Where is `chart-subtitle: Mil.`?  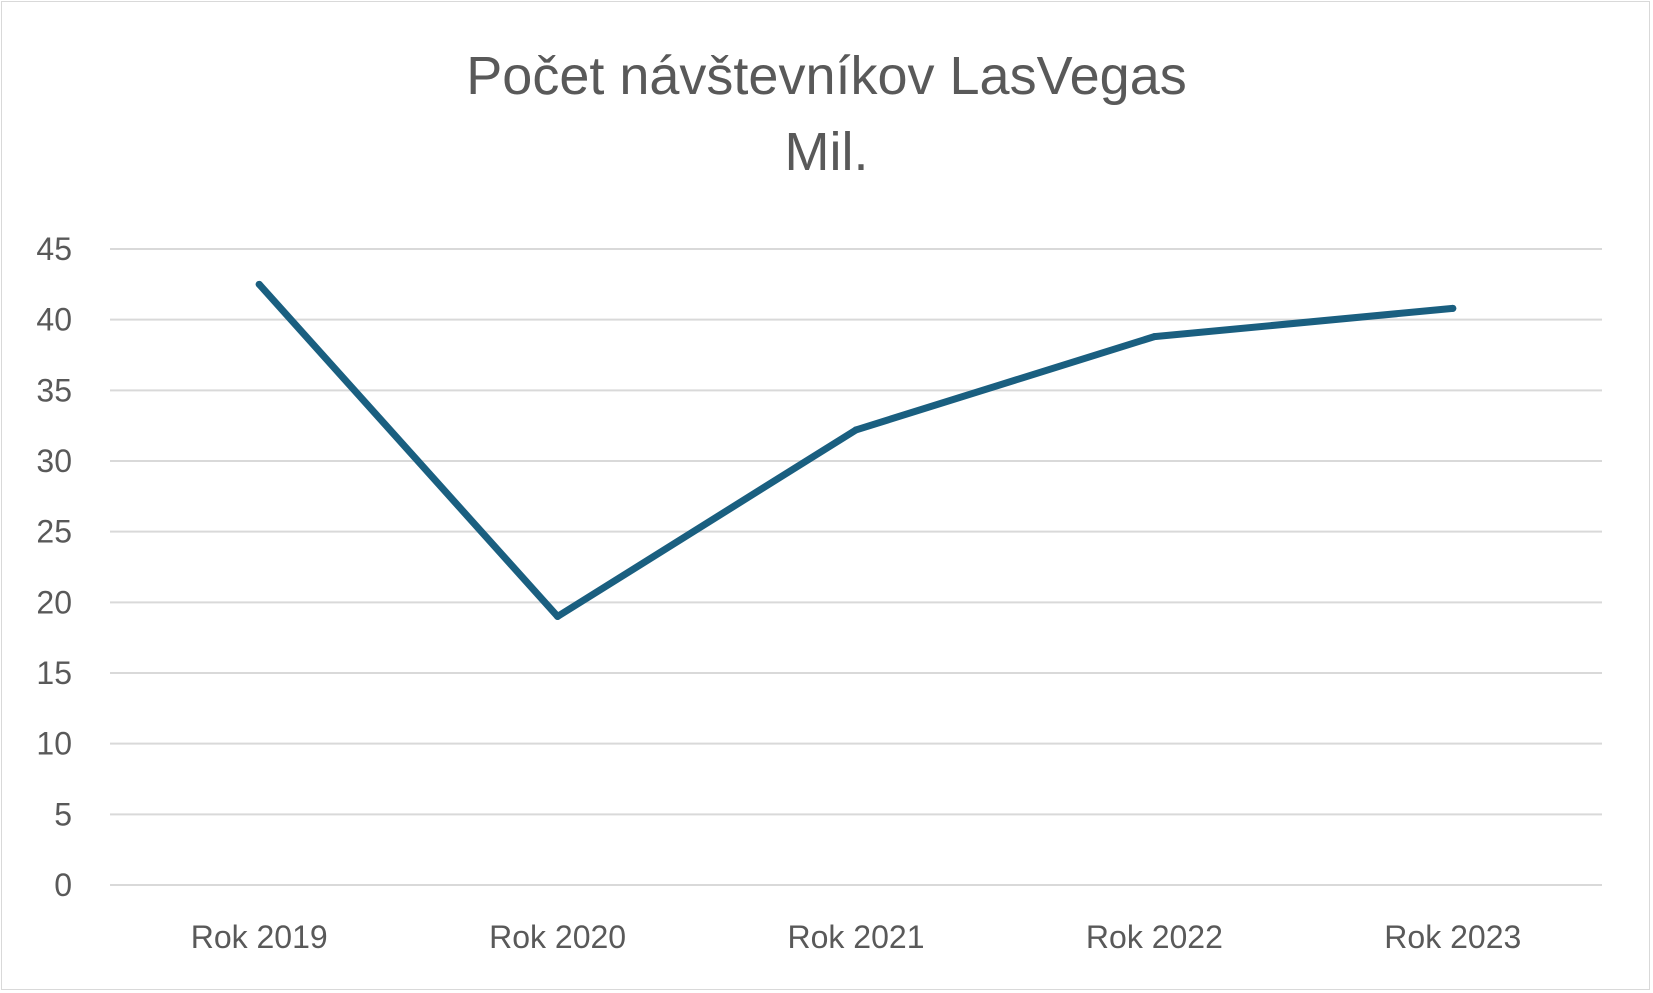 chart-subtitle: Mil. is located at coordinates (826, 152).